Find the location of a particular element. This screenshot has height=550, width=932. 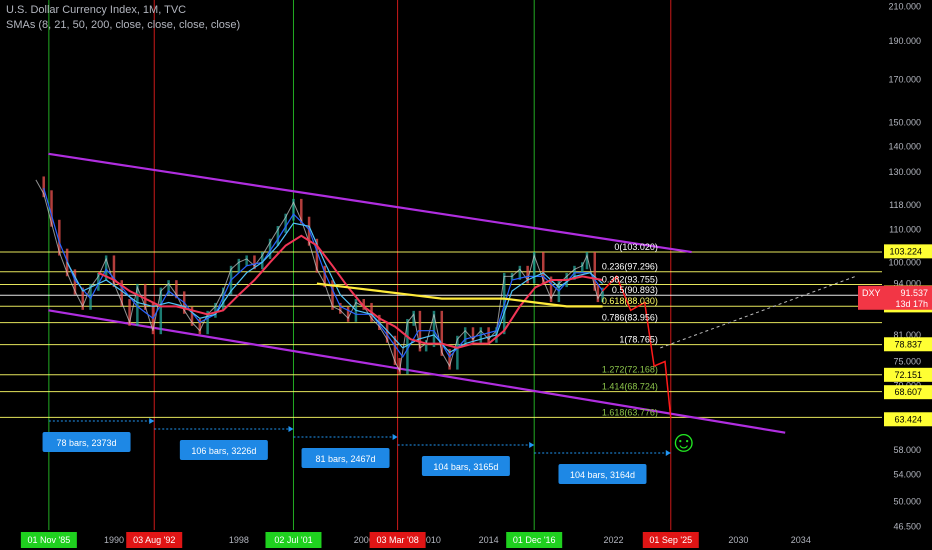

countdown-label: 13d 17h is located at coordinates (911, 304).